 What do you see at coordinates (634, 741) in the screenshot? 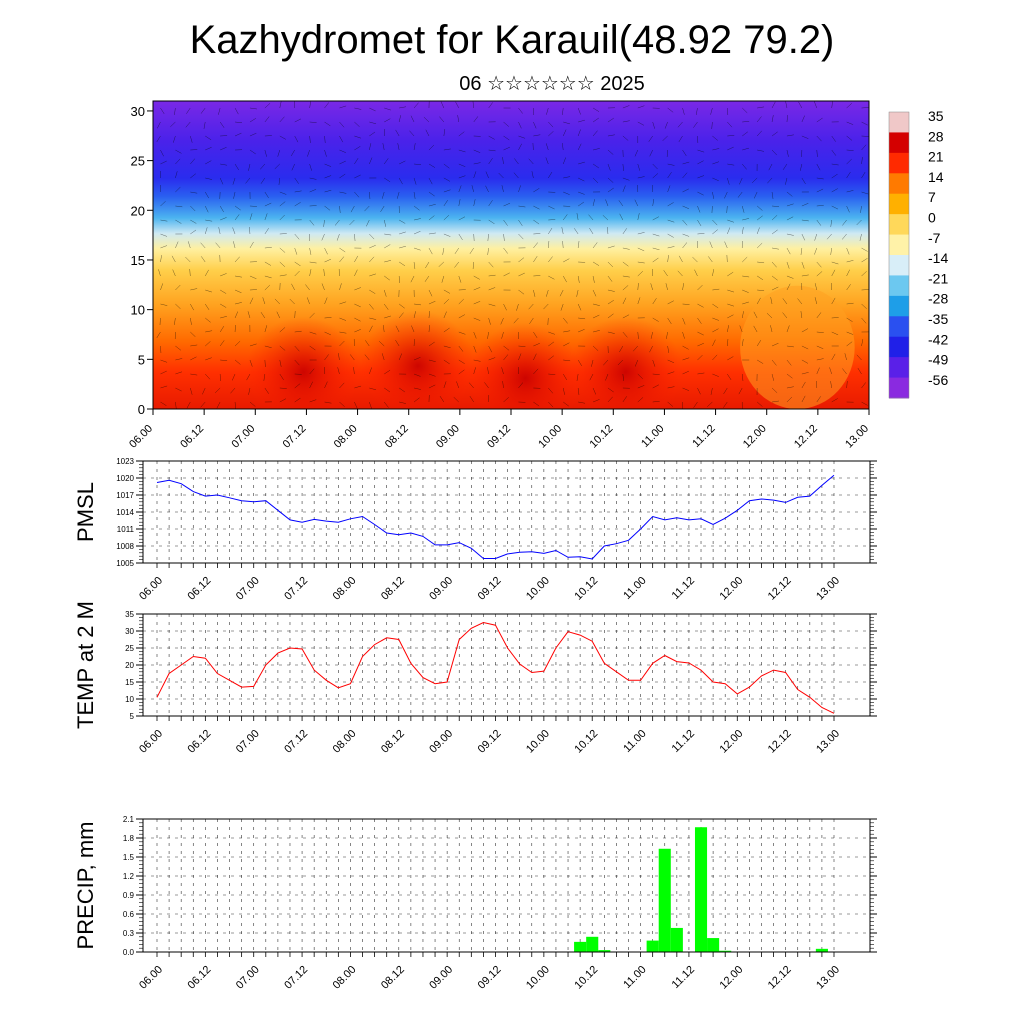
I see `x-tick-label: 11.00` at bounding box center [634, 741].